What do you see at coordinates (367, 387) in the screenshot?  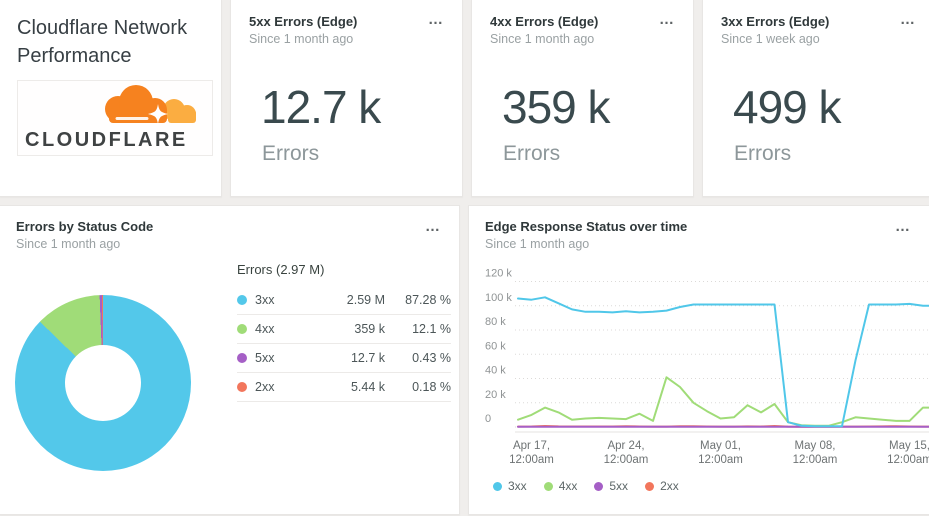 I see `status-count: 5.44 k` at bounding box center [367, 387].